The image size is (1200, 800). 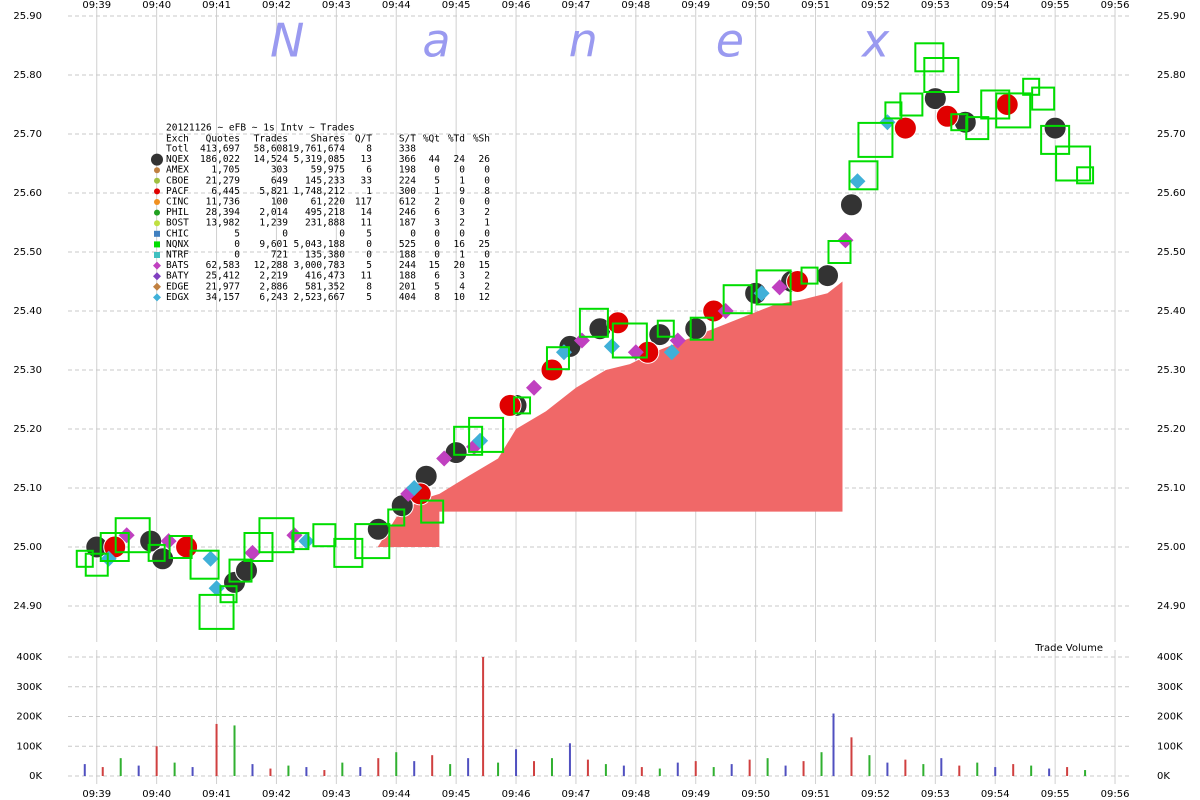 What do you see at coordinates (276, 794) in the screenshot?
I see `x-tick-label: 09:42` at bounding box center [276, 794].